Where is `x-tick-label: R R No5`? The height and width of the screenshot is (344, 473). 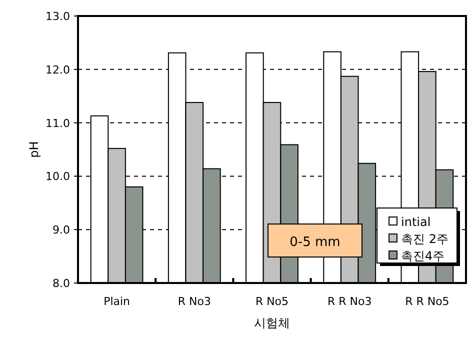
x-tick-label: R R No5 is located at coordinates (427, 301).